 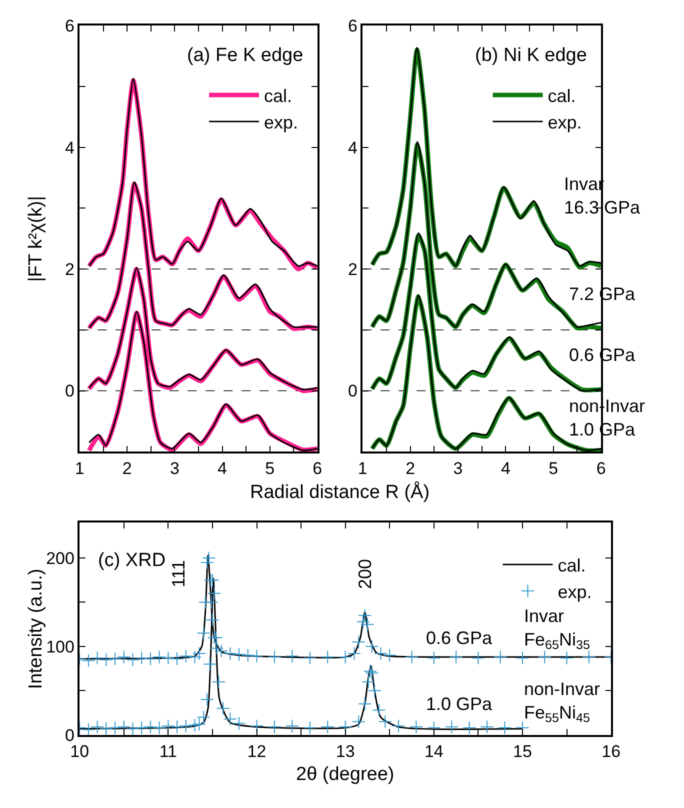 I want to click on x-tick-label: 15, so click(x=522, y=752).